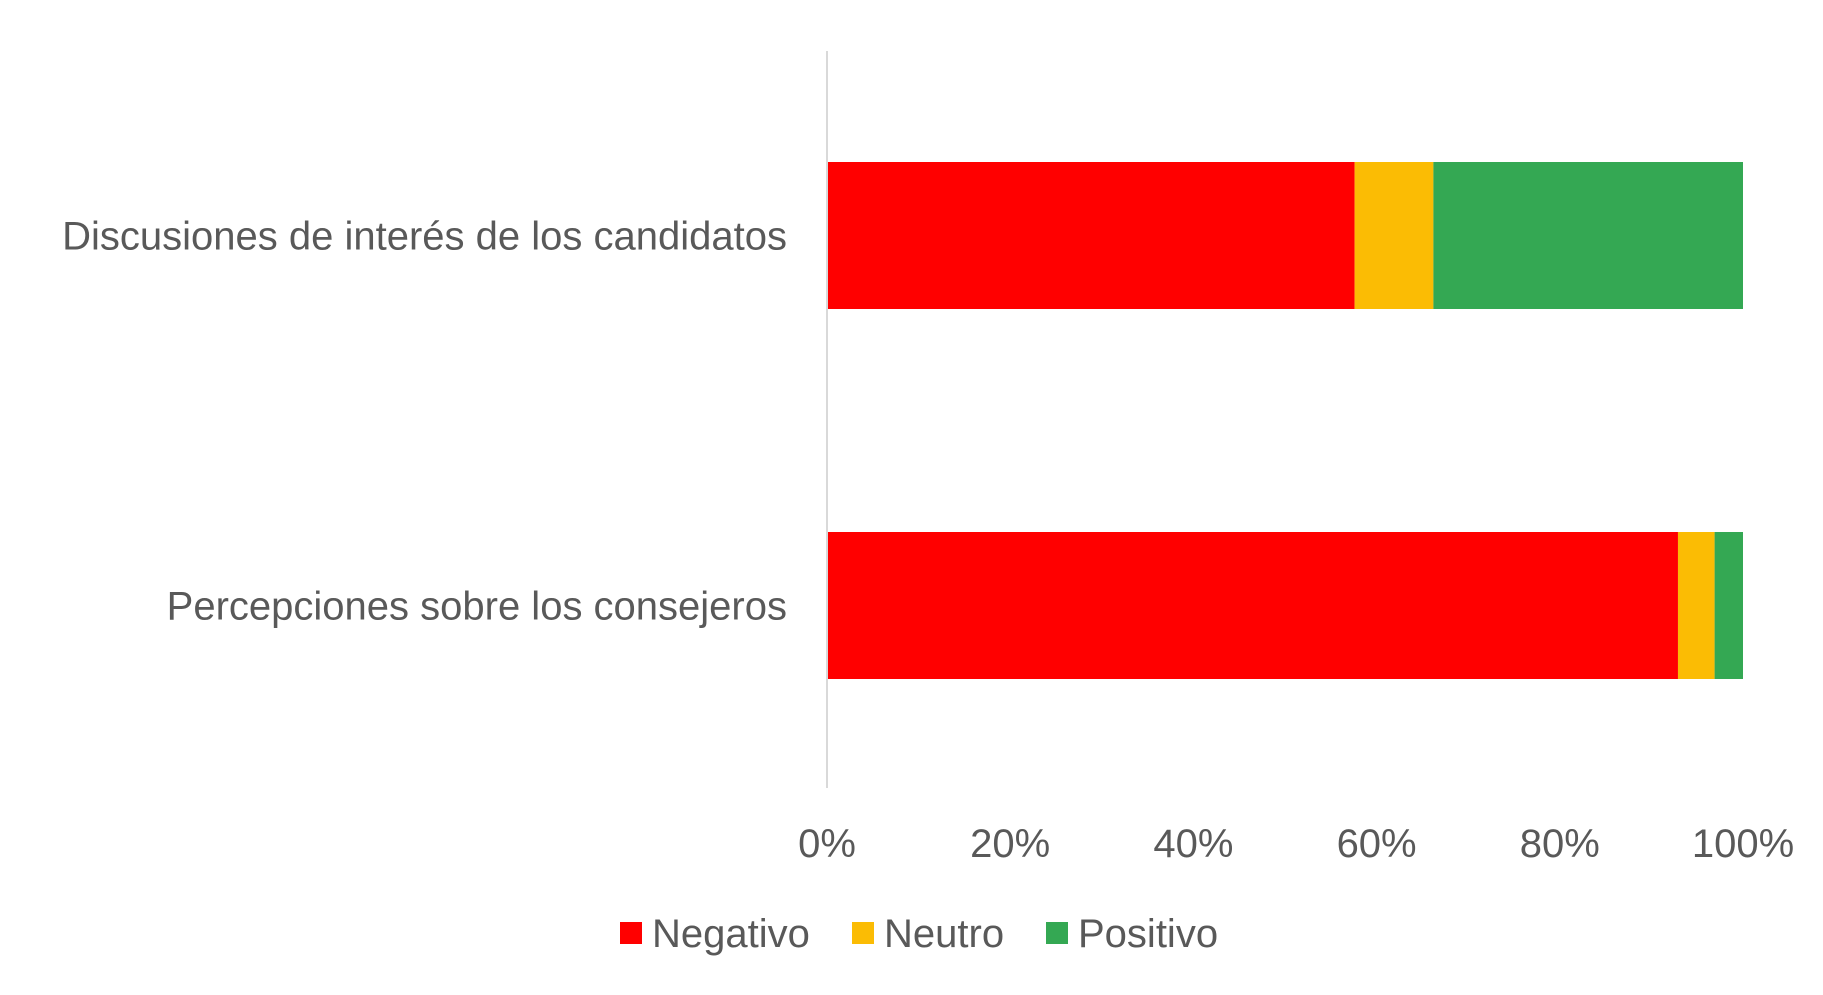  I want to click on x-tick-label: 80%, so click(1560, 844).